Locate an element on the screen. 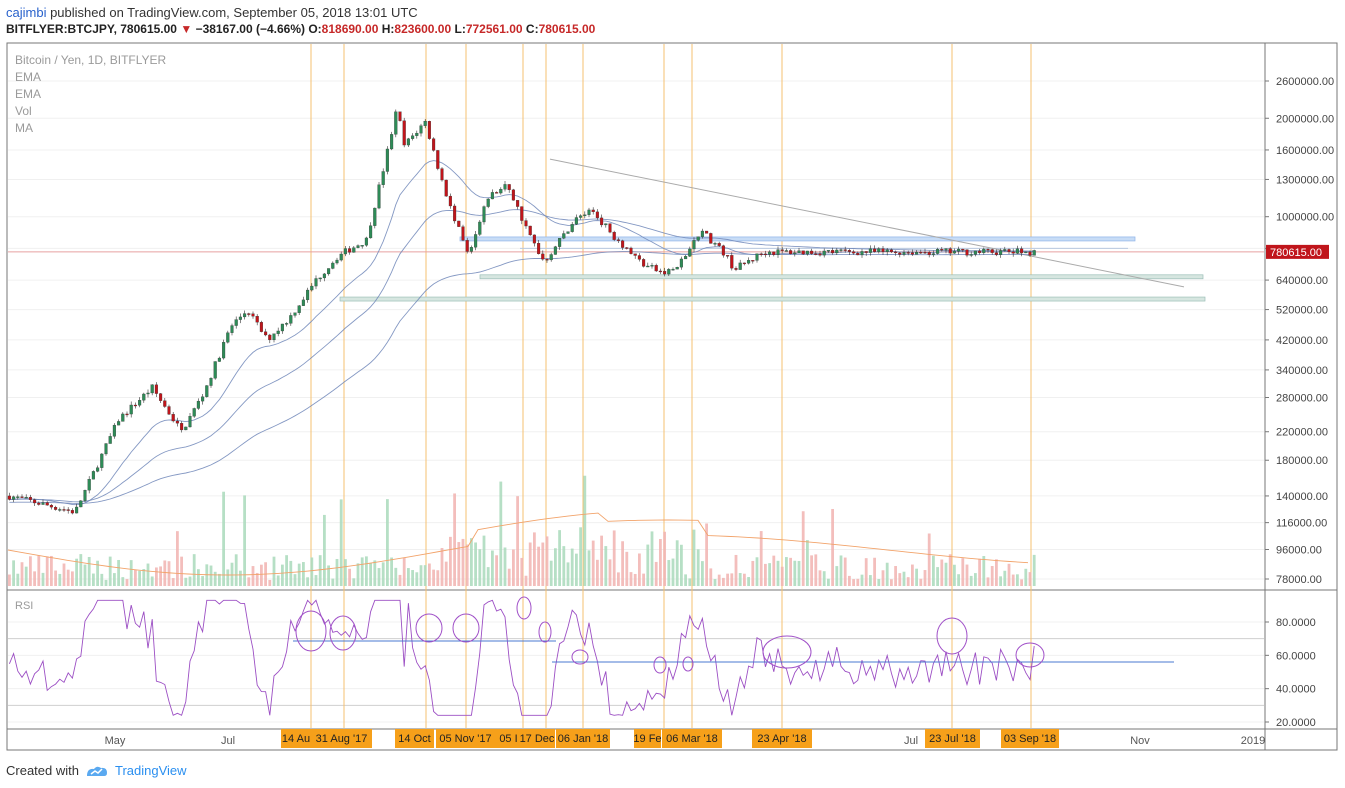  down-arrow-icon: ▼ is located at coordinates (186, 29).